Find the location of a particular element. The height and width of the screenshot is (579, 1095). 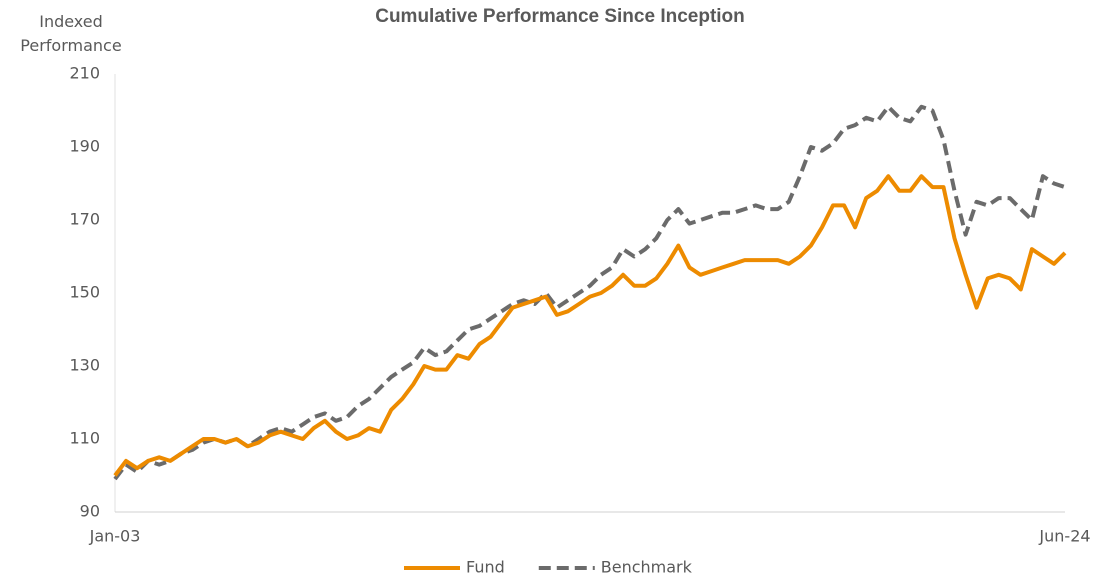

y-tick-label: 130 is located at coordinates (84, 365).